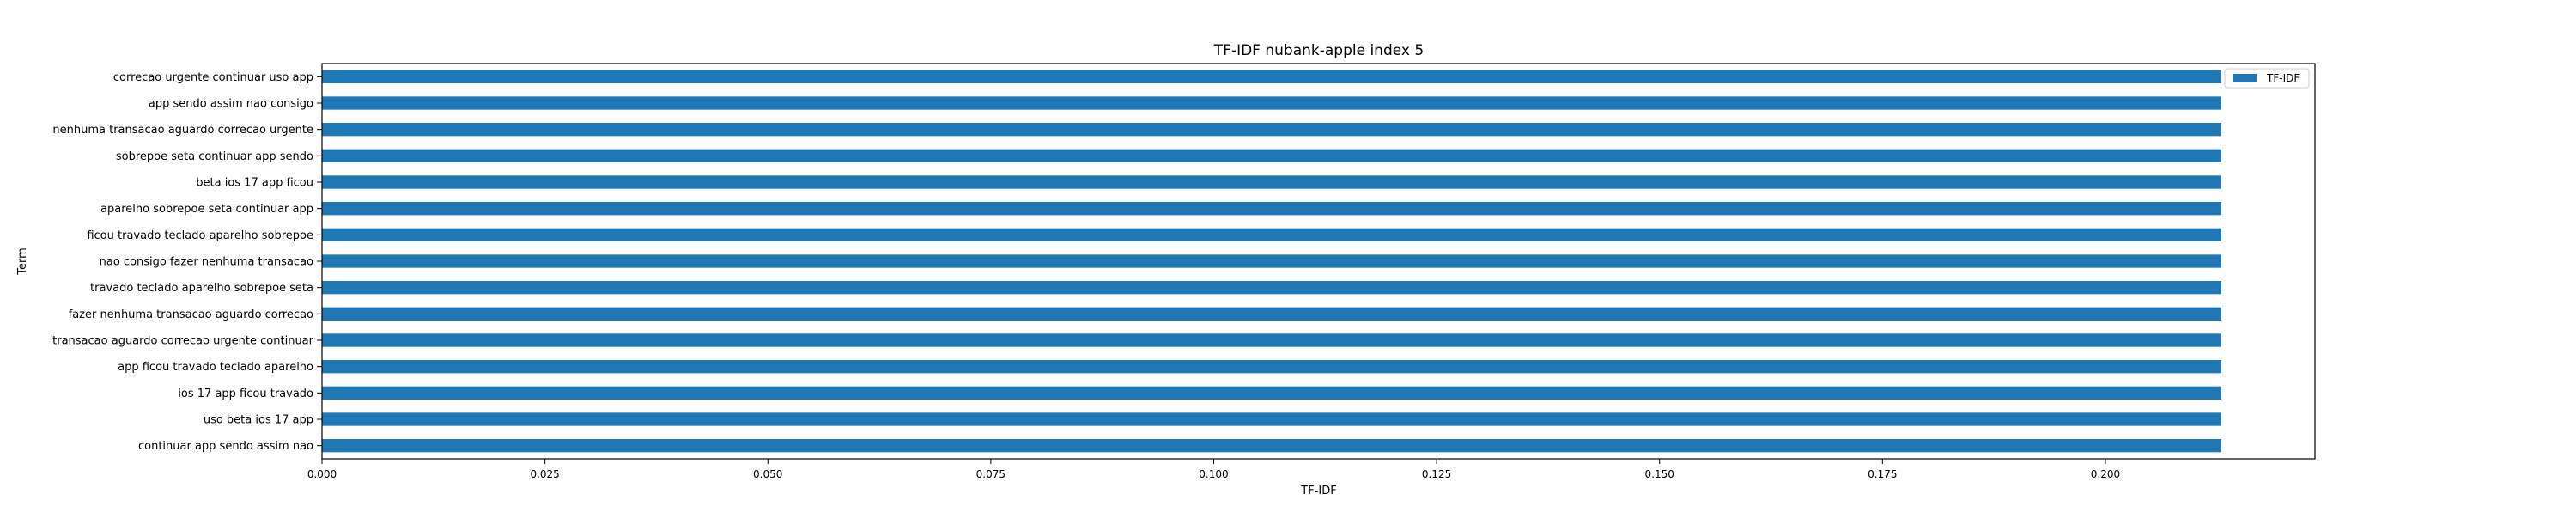 The image size is (2576, 519). What do you see at coordinates (991, 474) in the screenshot?
I see `x-tick-label: 0.075` at bounding box center [991, 474].